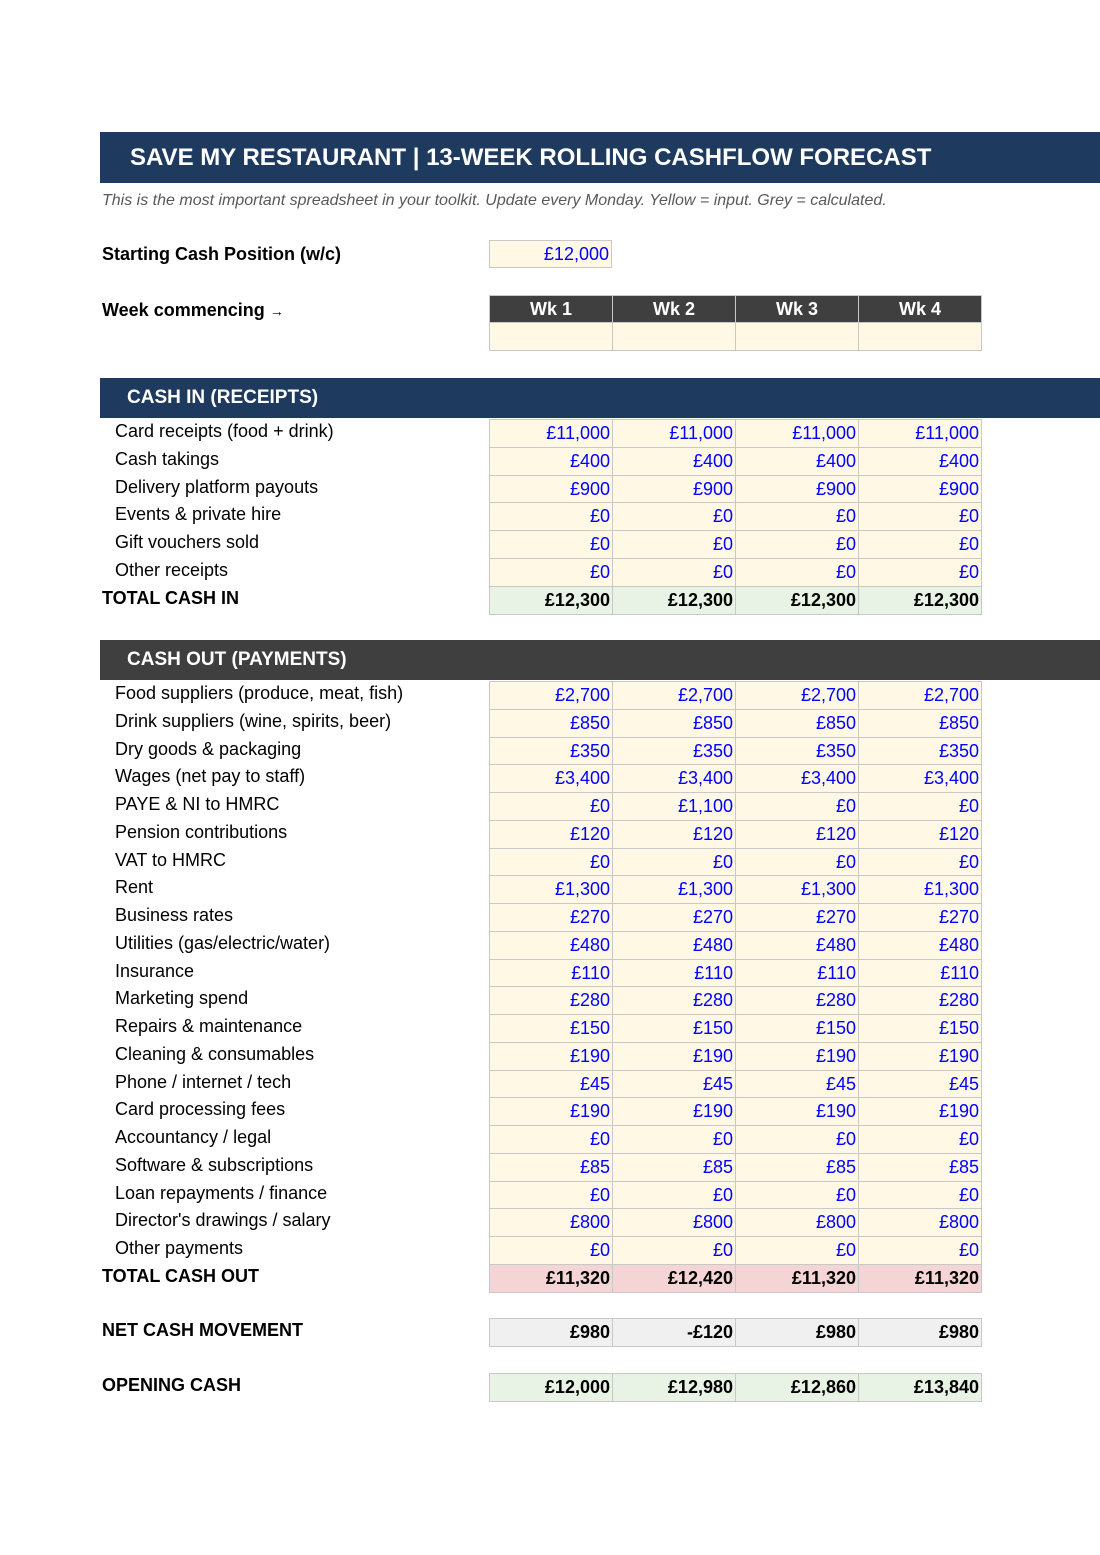  I want to click on input-cell: £1,100, so click(674, 806).